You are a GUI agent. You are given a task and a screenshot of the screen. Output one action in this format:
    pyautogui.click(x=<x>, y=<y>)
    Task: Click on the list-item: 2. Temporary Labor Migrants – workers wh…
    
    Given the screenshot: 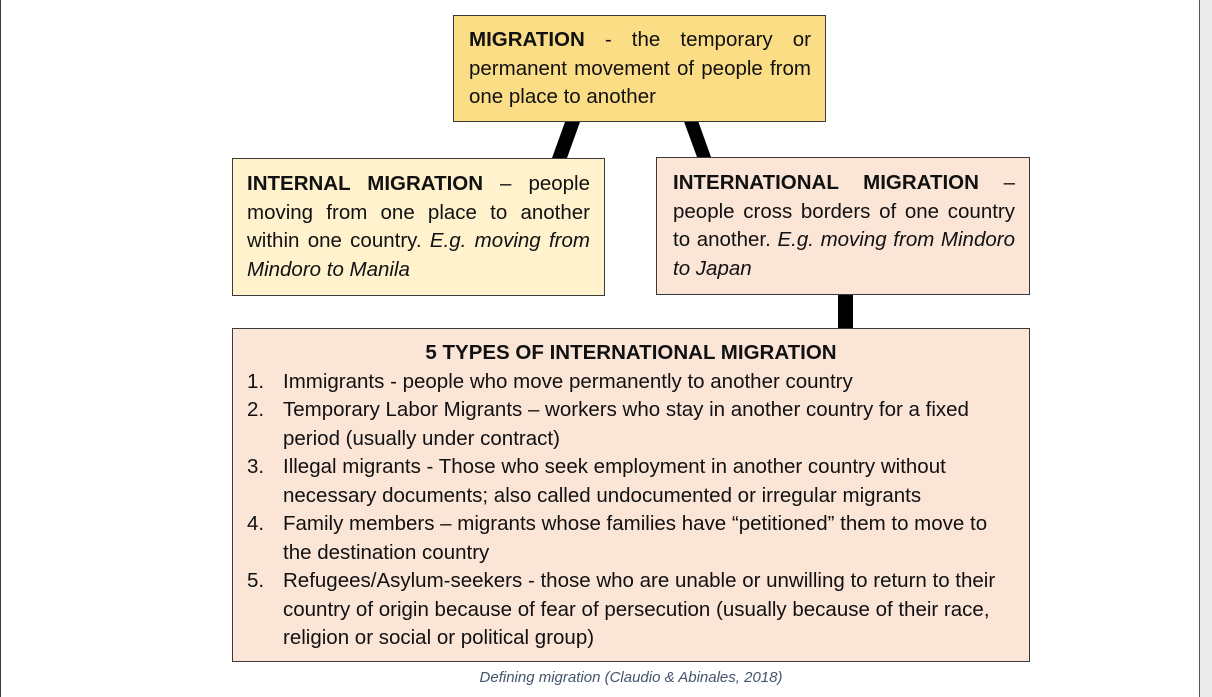 What is the action you would take?
    pyautogui.click(x=631, y=424)
    